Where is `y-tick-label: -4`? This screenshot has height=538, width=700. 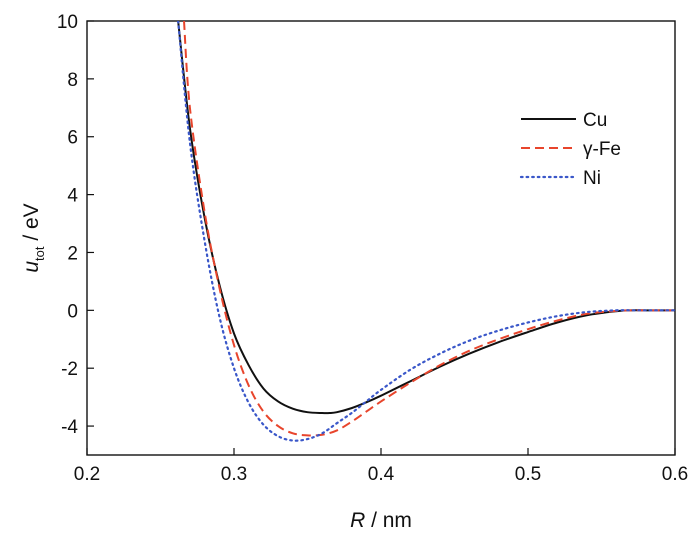 y-tick-label: -4 is located at coordinates (69, 427).